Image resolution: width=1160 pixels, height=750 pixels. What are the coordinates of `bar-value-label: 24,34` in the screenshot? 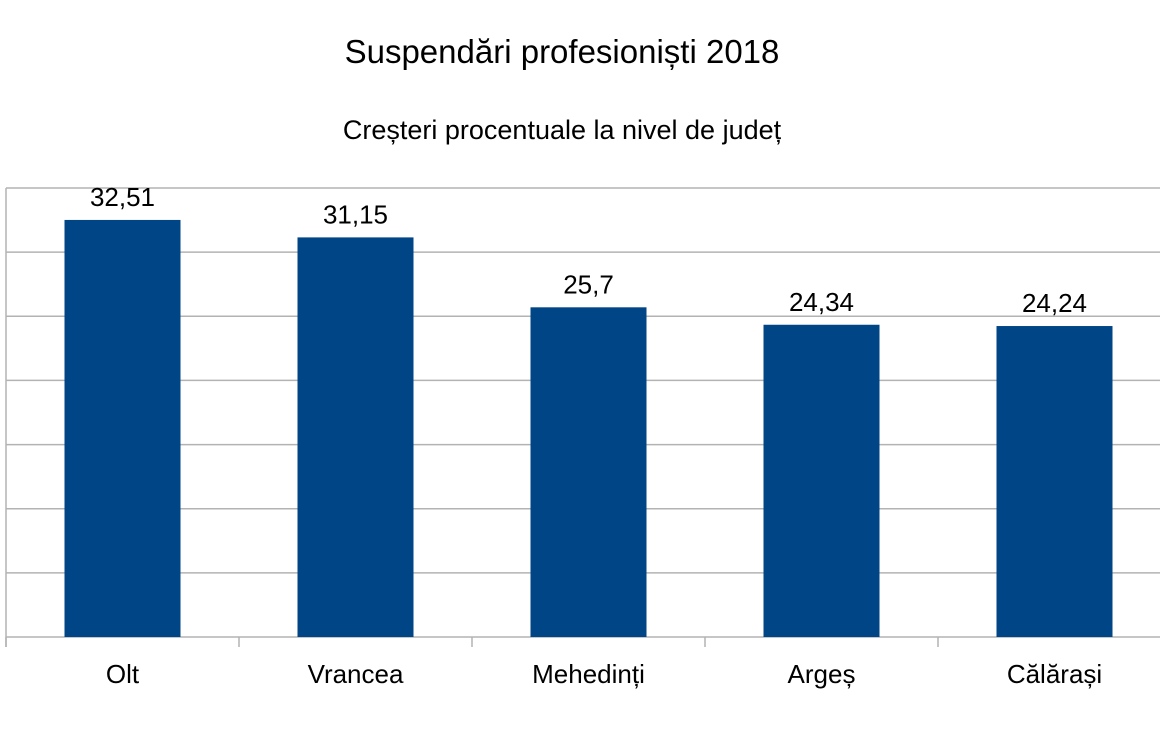 It's located at (821, 302).